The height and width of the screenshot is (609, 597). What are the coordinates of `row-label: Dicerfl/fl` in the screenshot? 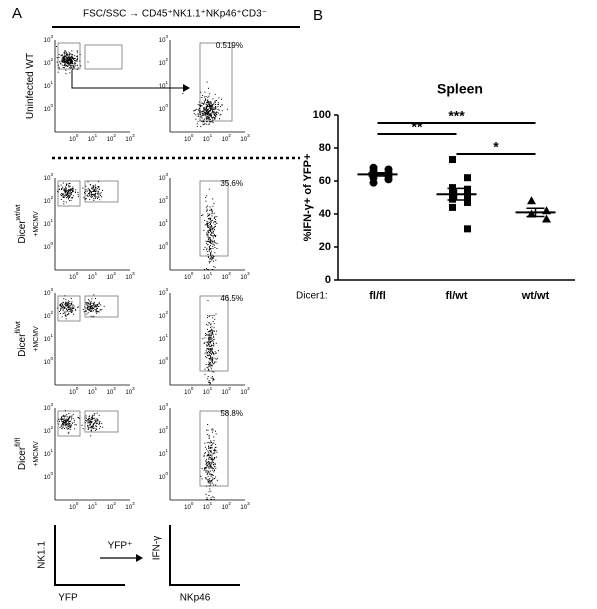 It's located at (21, 453).